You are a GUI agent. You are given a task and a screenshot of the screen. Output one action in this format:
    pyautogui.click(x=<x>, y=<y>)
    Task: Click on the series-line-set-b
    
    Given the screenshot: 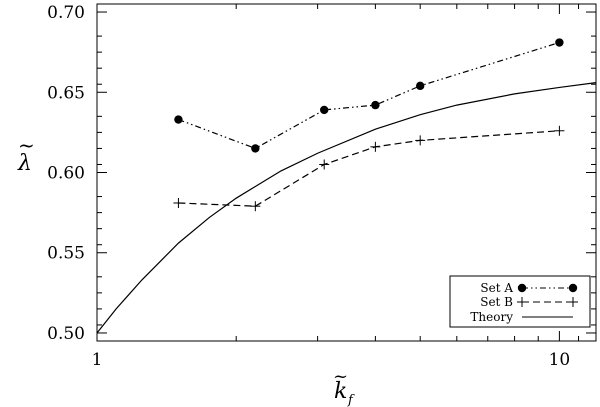 What is the action you would take?
    pyautogui.click(x=369, y=168)
    